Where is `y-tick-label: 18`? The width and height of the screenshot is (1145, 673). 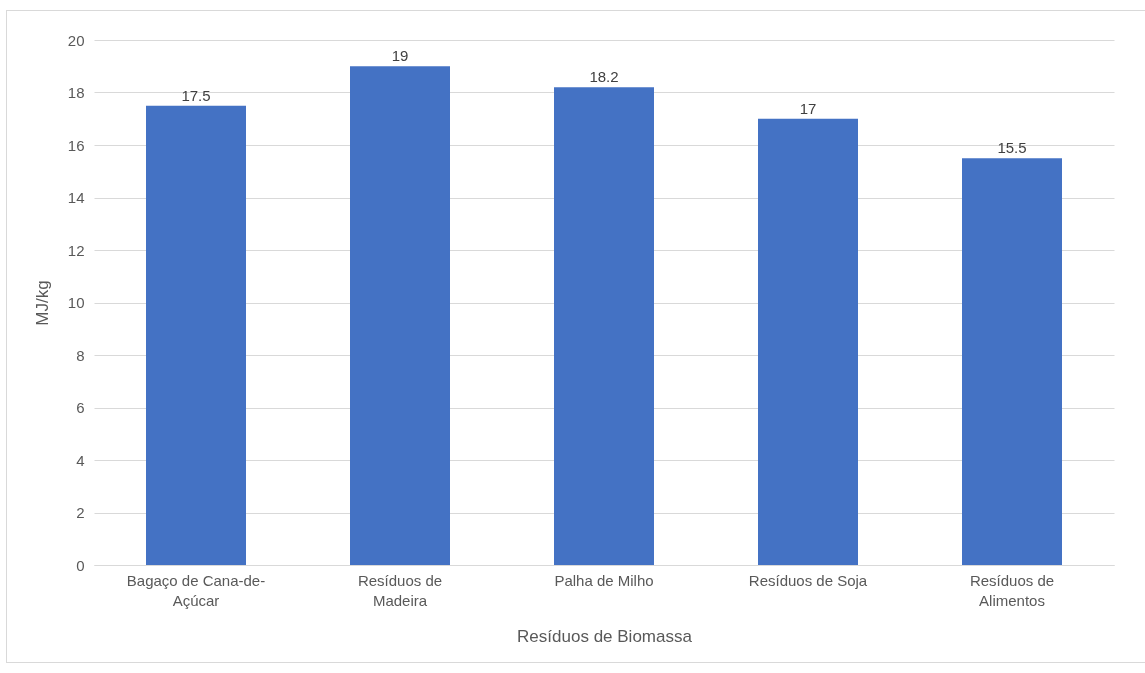
y-tick-label: 18 is located at coordinates (76, 92).